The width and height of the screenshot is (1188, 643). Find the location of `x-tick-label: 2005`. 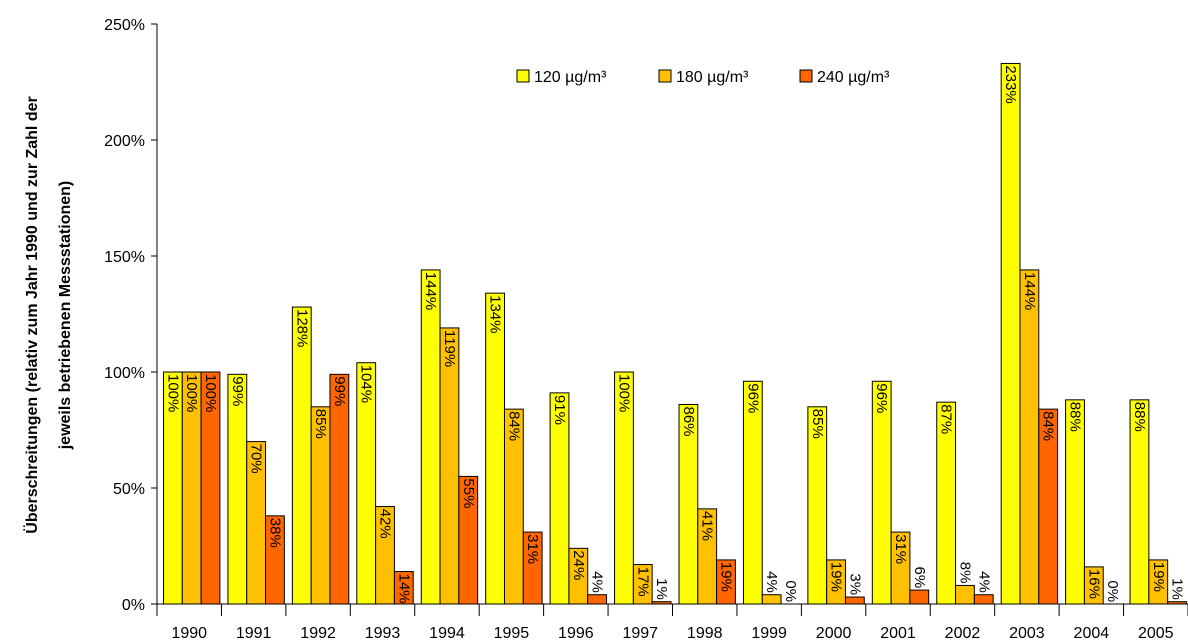

x-tick-label: 2005 is located at coordinates (1156, 633).